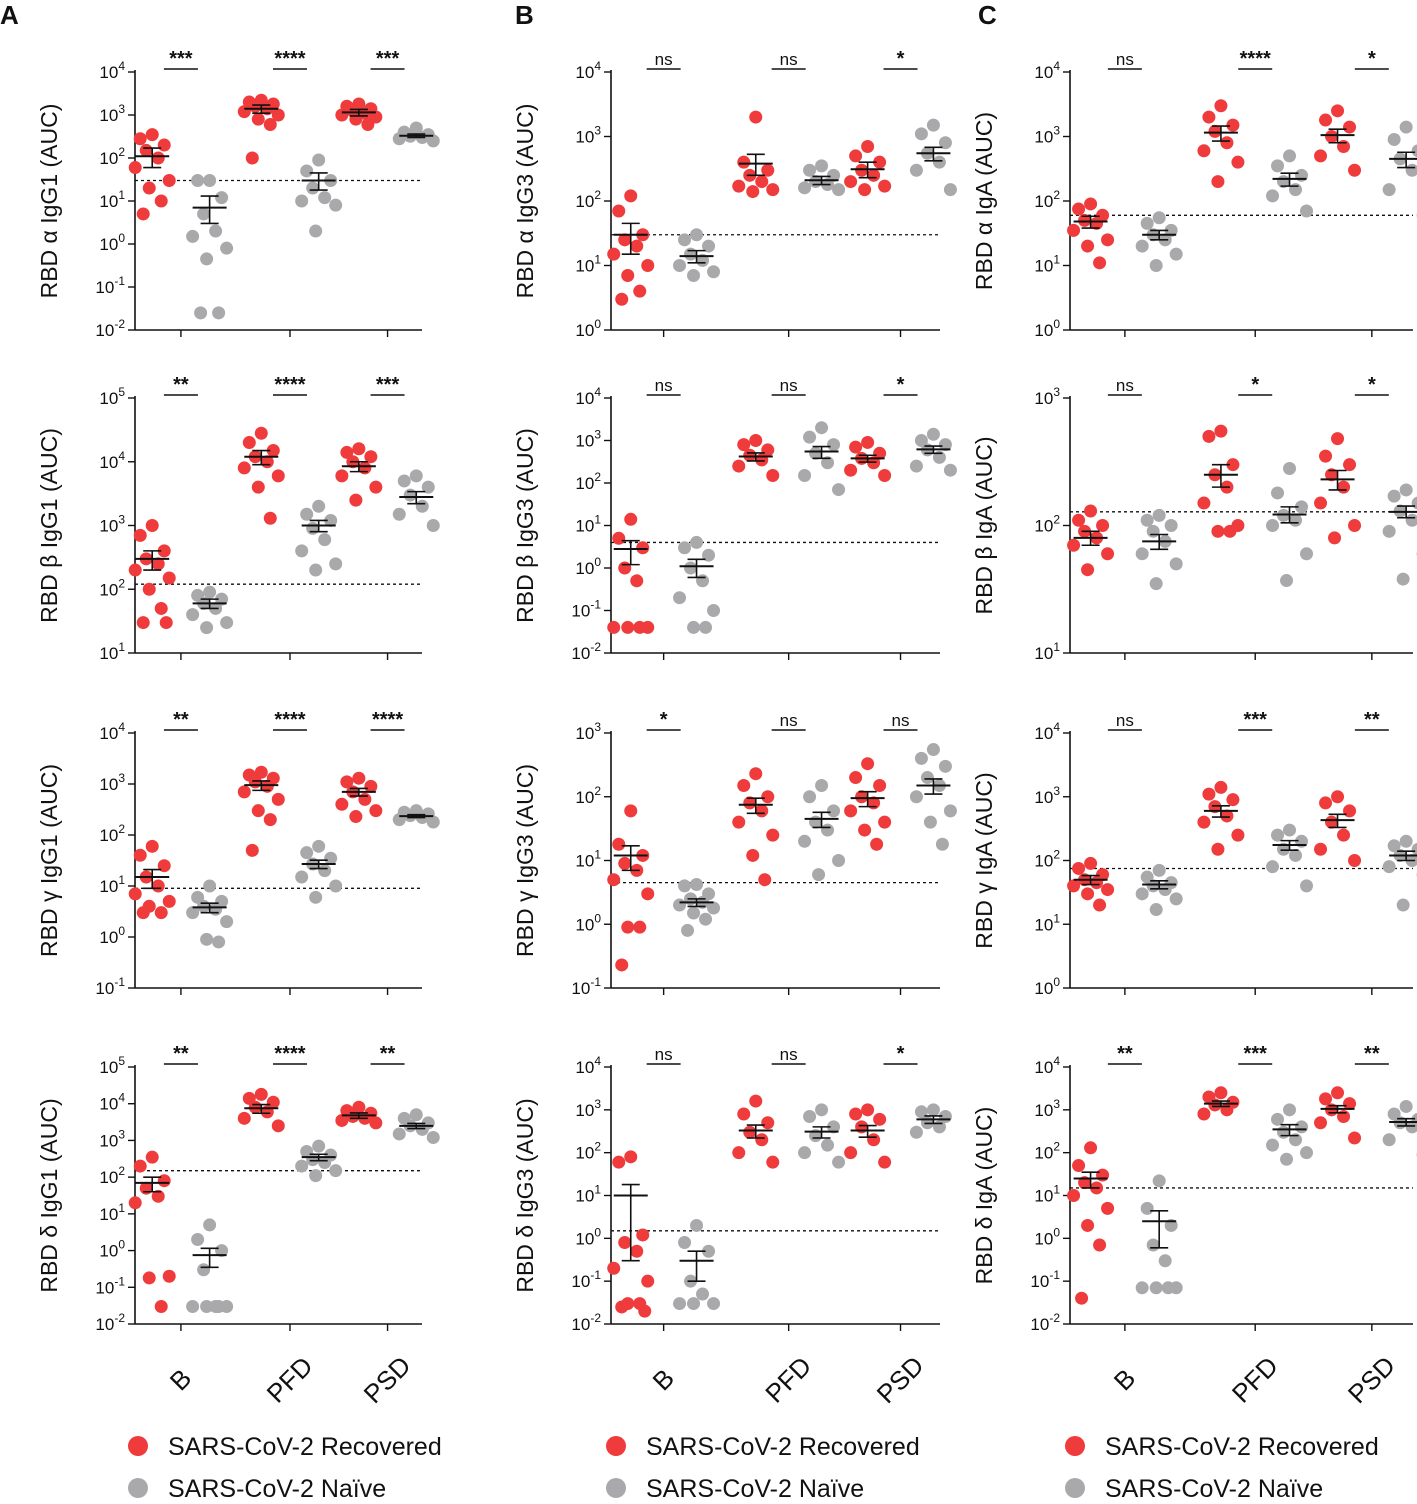 The height and width of the screenshot is (1504, 1417). Describe the element at coordinates (984, 525) in the screenshot. I see `y-axis-label: RBD β IgA (AUC)` at that location.